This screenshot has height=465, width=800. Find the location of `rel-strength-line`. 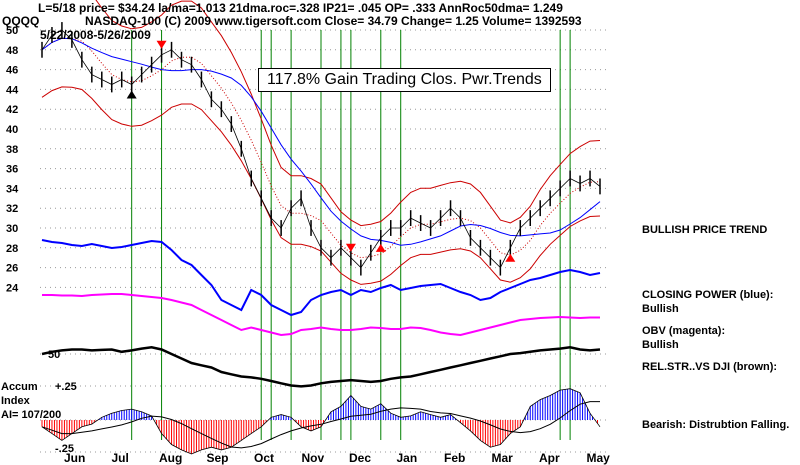

rel-strength-line is located at coordinates (321, 367).